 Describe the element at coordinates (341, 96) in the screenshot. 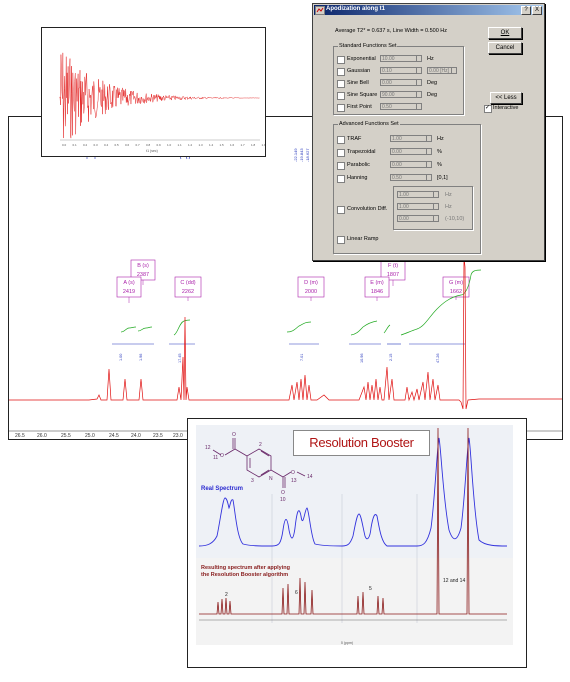

I see `sine-square-checkbox` at that location.